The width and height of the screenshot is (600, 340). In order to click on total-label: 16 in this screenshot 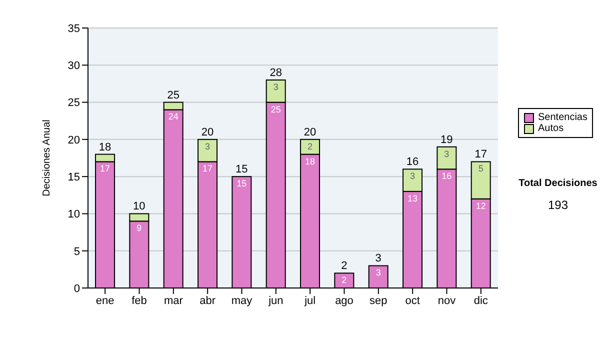, I will do `click(412, 162)`.